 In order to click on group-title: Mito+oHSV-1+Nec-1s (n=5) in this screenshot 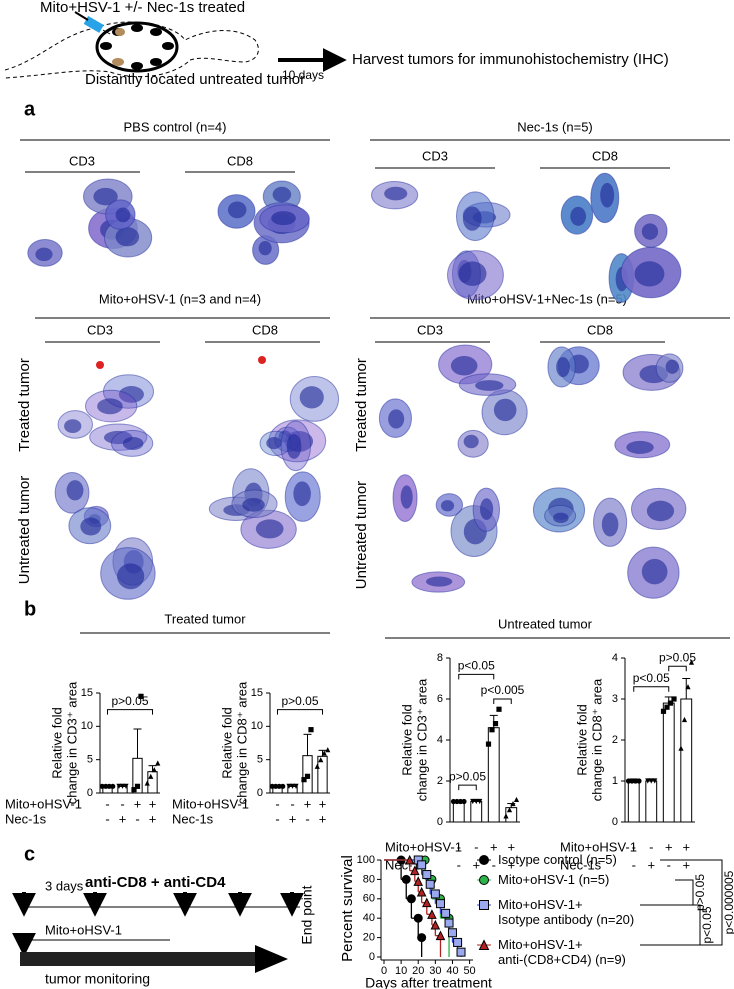, I will do `click(547, 298)`.